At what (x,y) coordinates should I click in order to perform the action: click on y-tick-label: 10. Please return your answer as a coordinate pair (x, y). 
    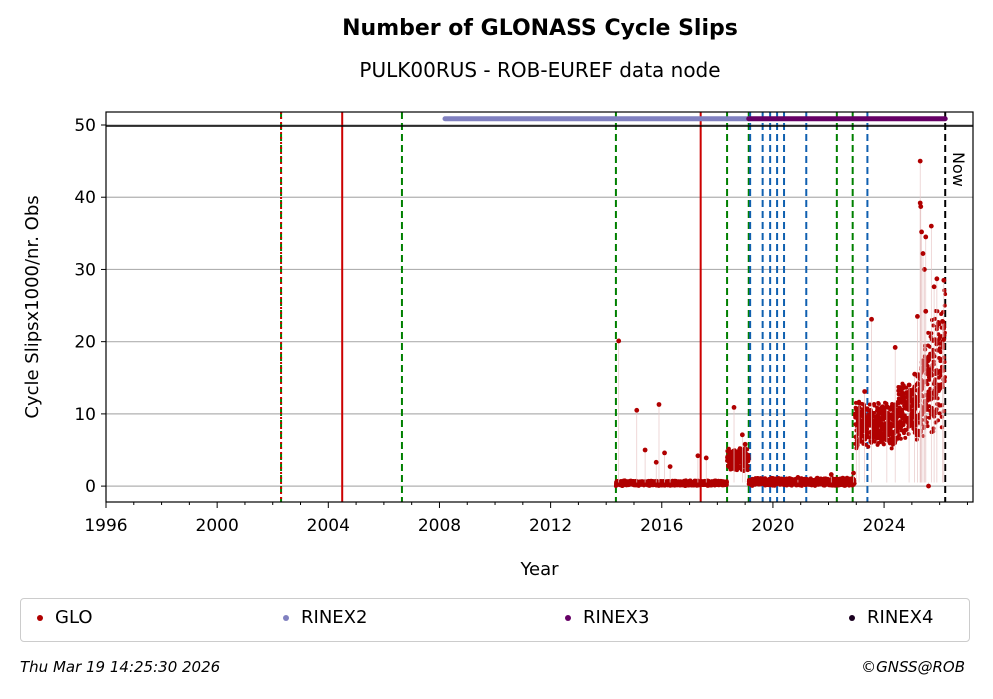
    Looking at the image, I should click on (85, 415).